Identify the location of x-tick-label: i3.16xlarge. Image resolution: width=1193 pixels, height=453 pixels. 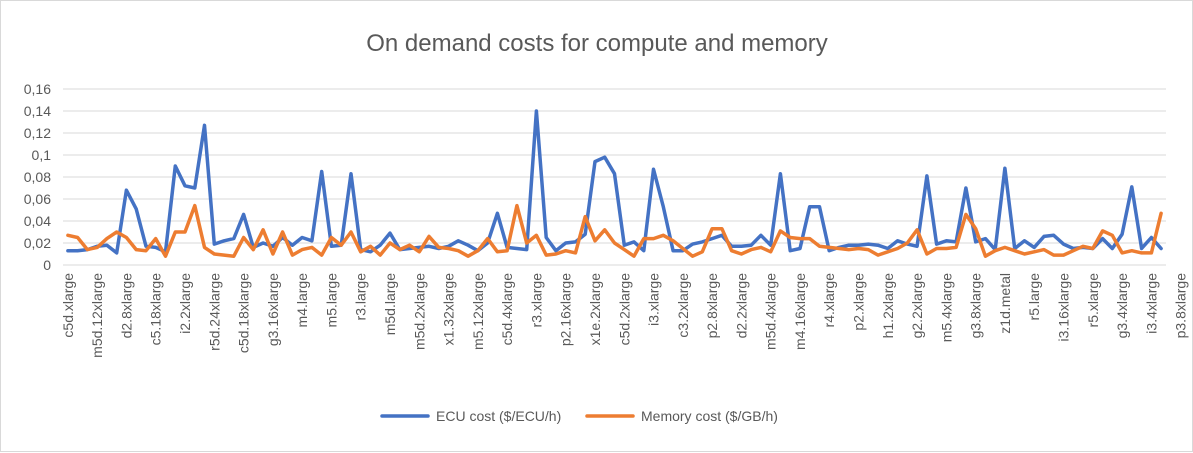
(1064, 307).